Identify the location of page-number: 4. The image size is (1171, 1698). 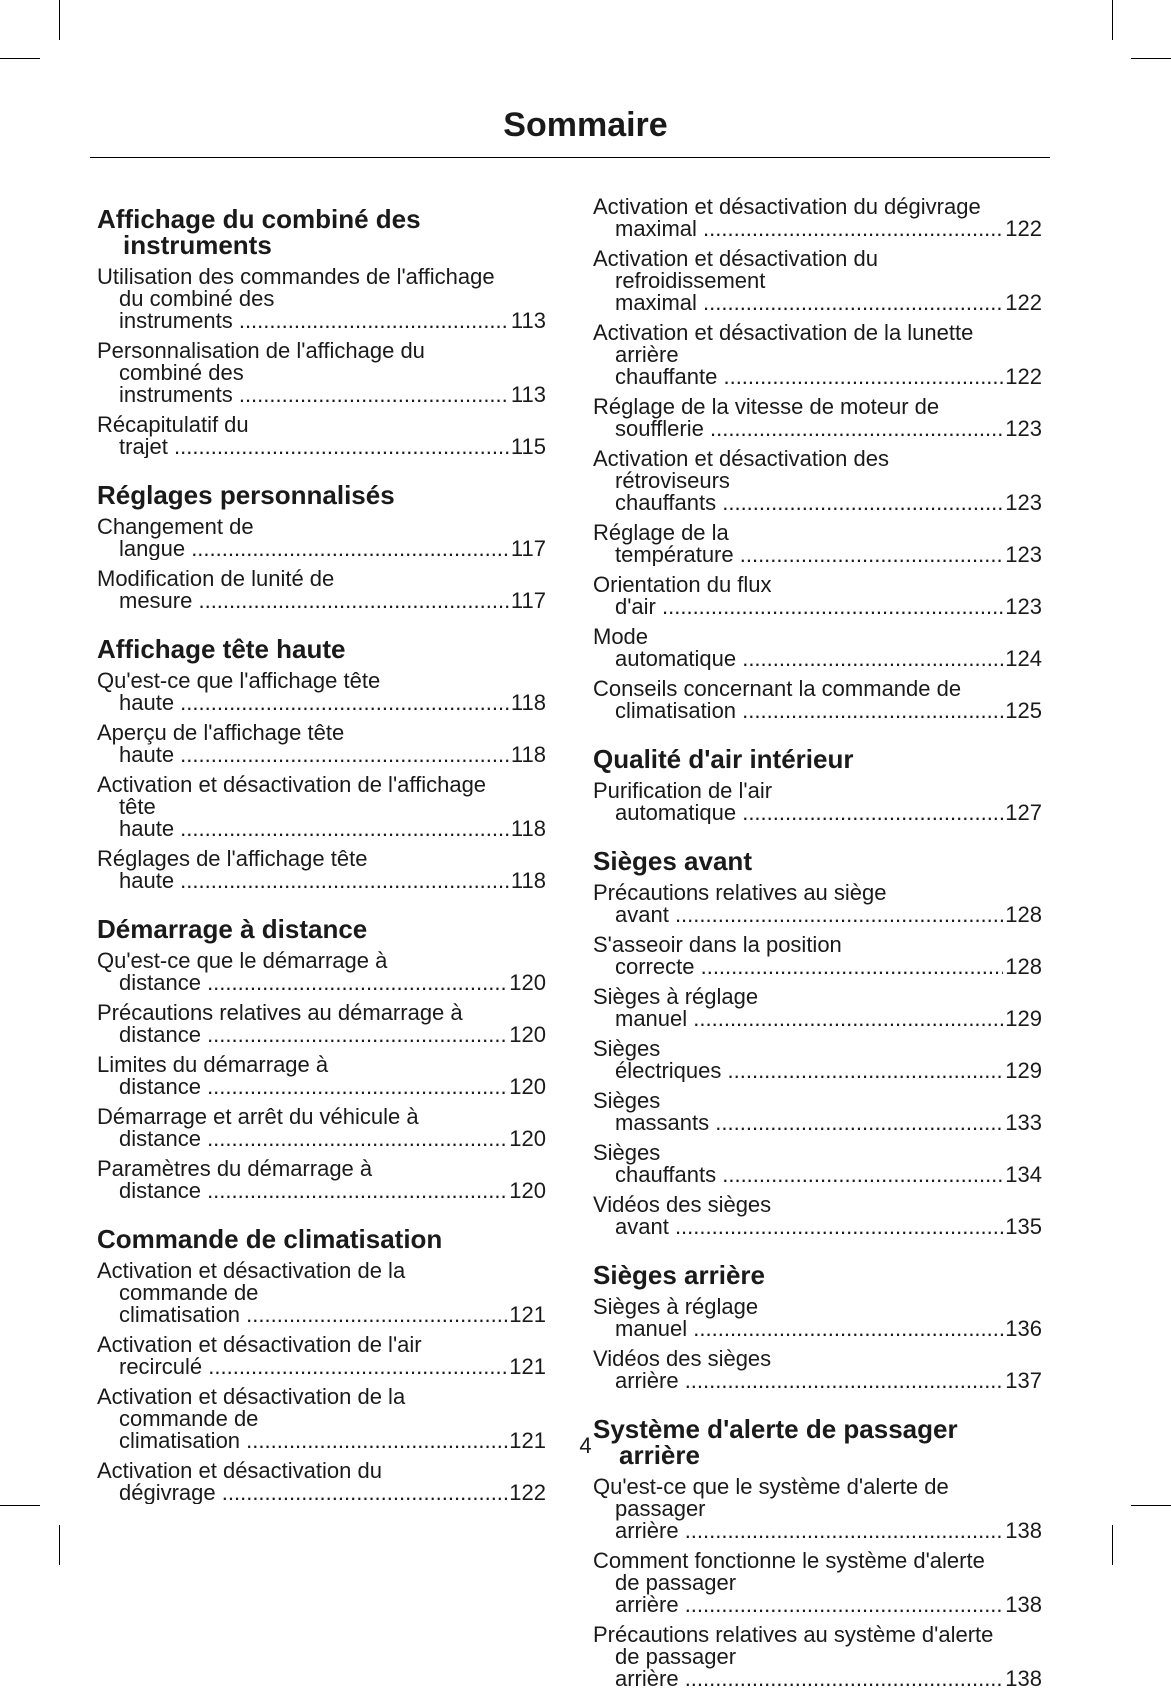
(585, 1445).